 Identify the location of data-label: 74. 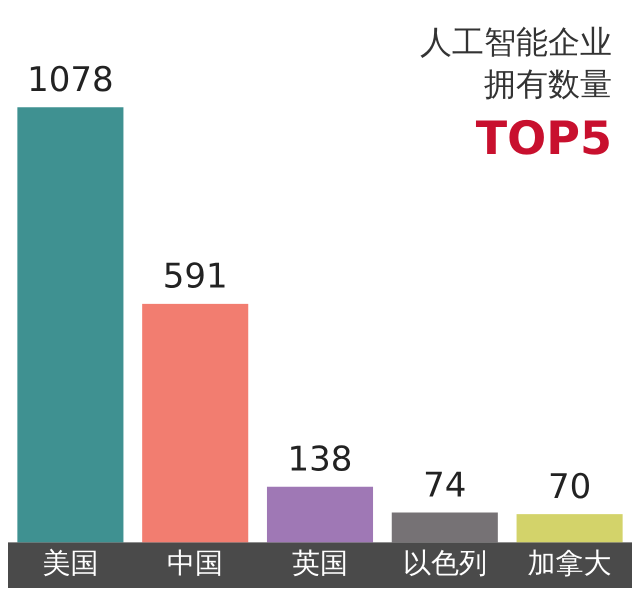
(444, 485).